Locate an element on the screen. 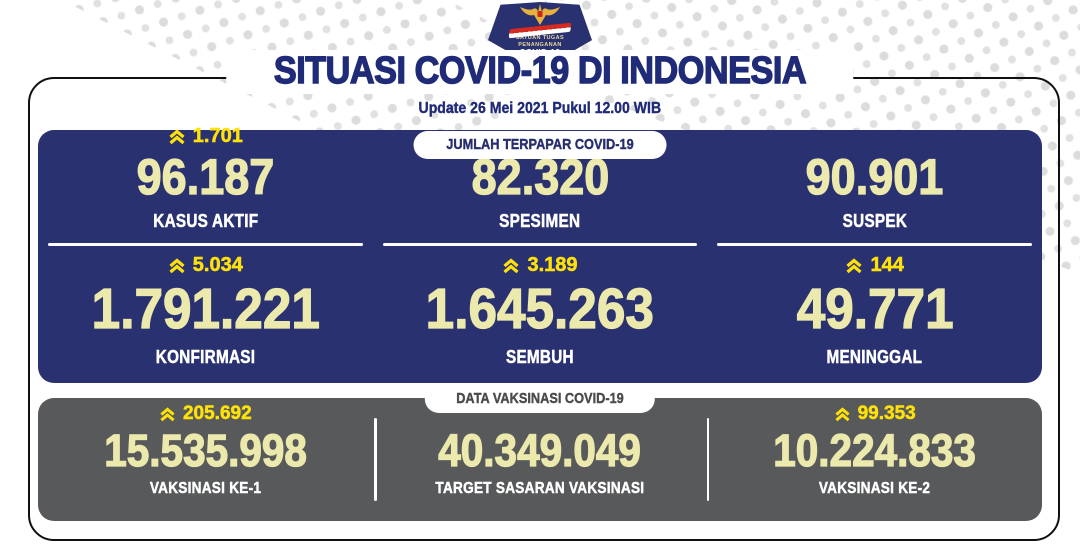  stat-spesimen: 82.320 SPESIMEN is located at coordinates (540, 187).